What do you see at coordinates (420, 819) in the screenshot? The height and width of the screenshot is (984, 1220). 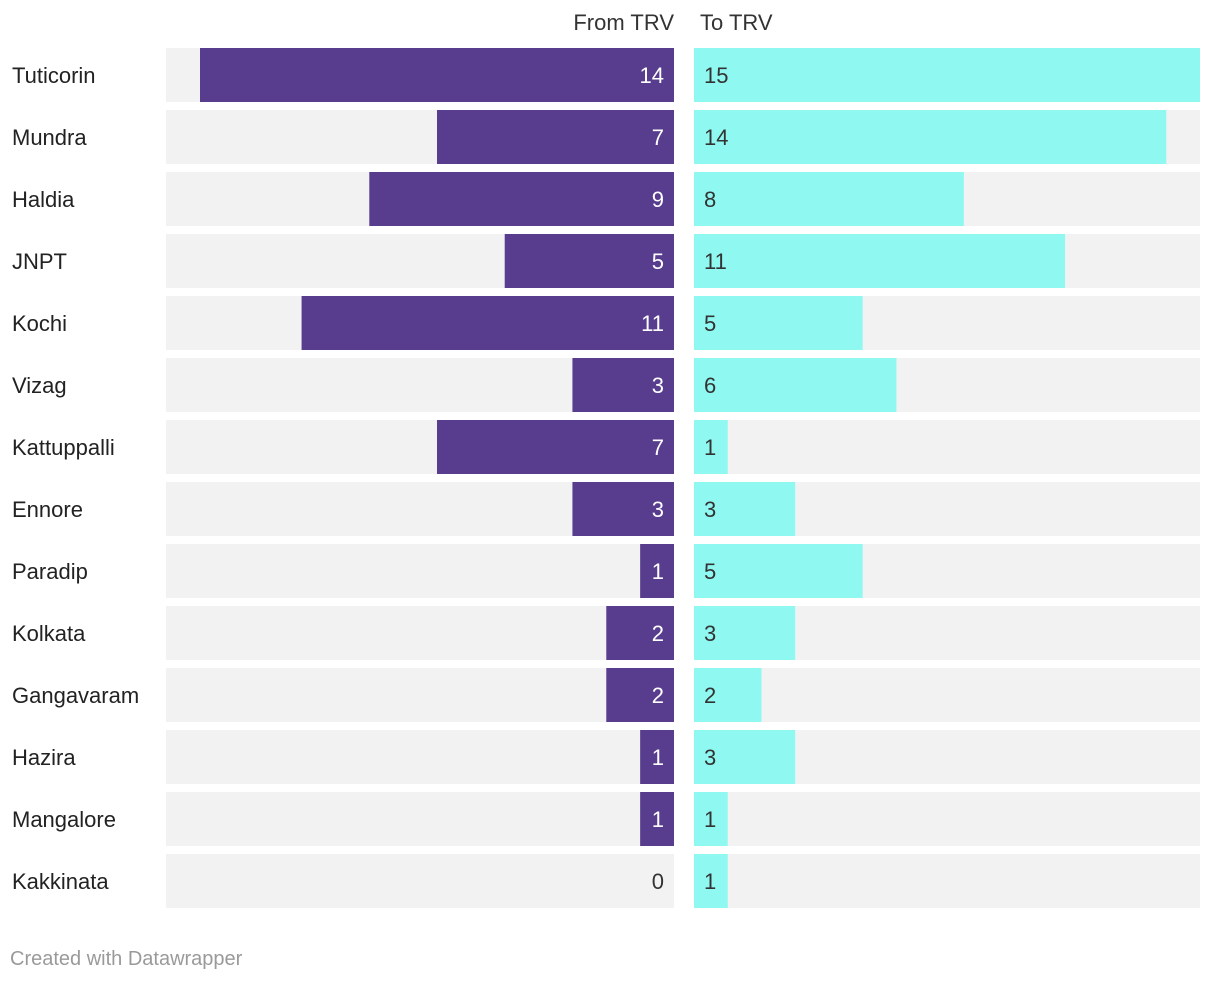 I see `bar-background-from-mangalore` at bounding box center [420, 819].